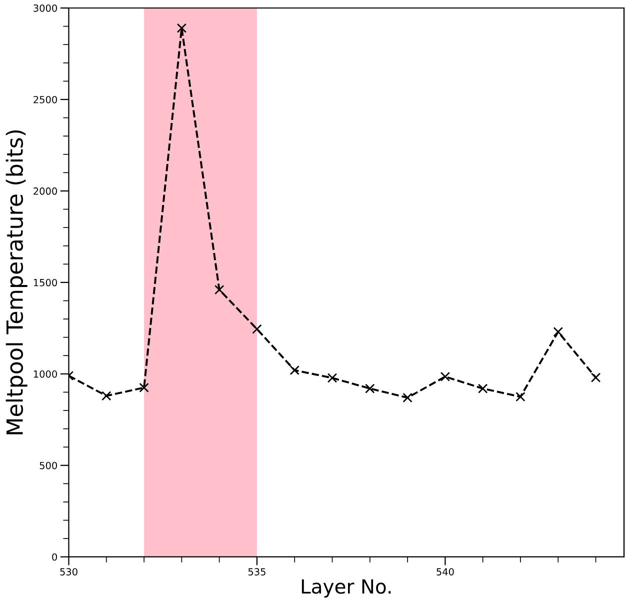 The image size is (625, 602). Describe the element at coordinates (54, 557) in the screenshot. I see `y-tick-label: 0` at that location.